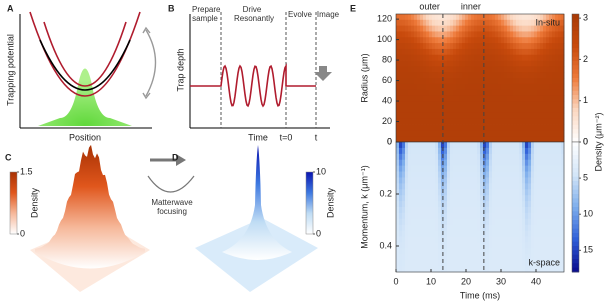 The width and height of the screenshot is (605, 304). I want to click on x-tick-label: 30, so click(501, 281).